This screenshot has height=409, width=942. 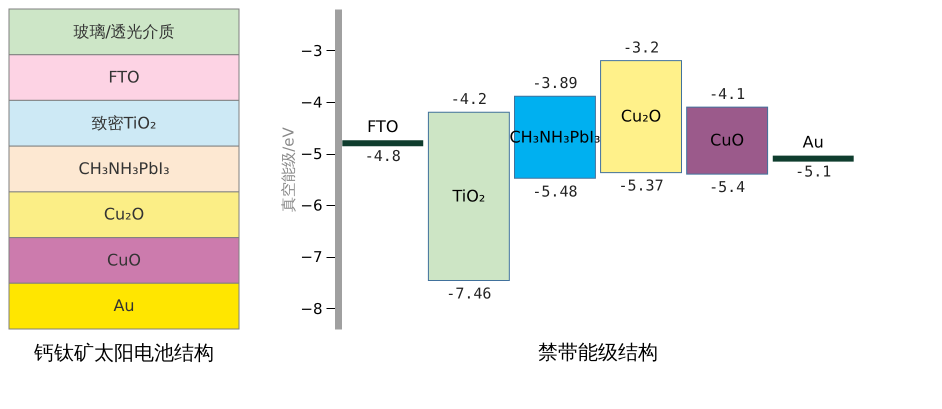 I want to click on text: 禁带能级结构, so click(x=598, y=352).